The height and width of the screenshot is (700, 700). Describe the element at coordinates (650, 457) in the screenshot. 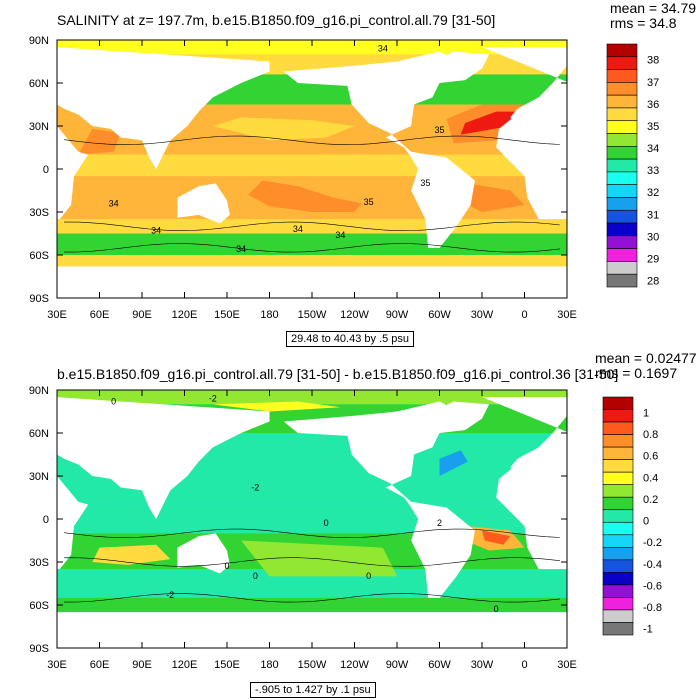

I see `colorbar-label: 0.6` at that location.